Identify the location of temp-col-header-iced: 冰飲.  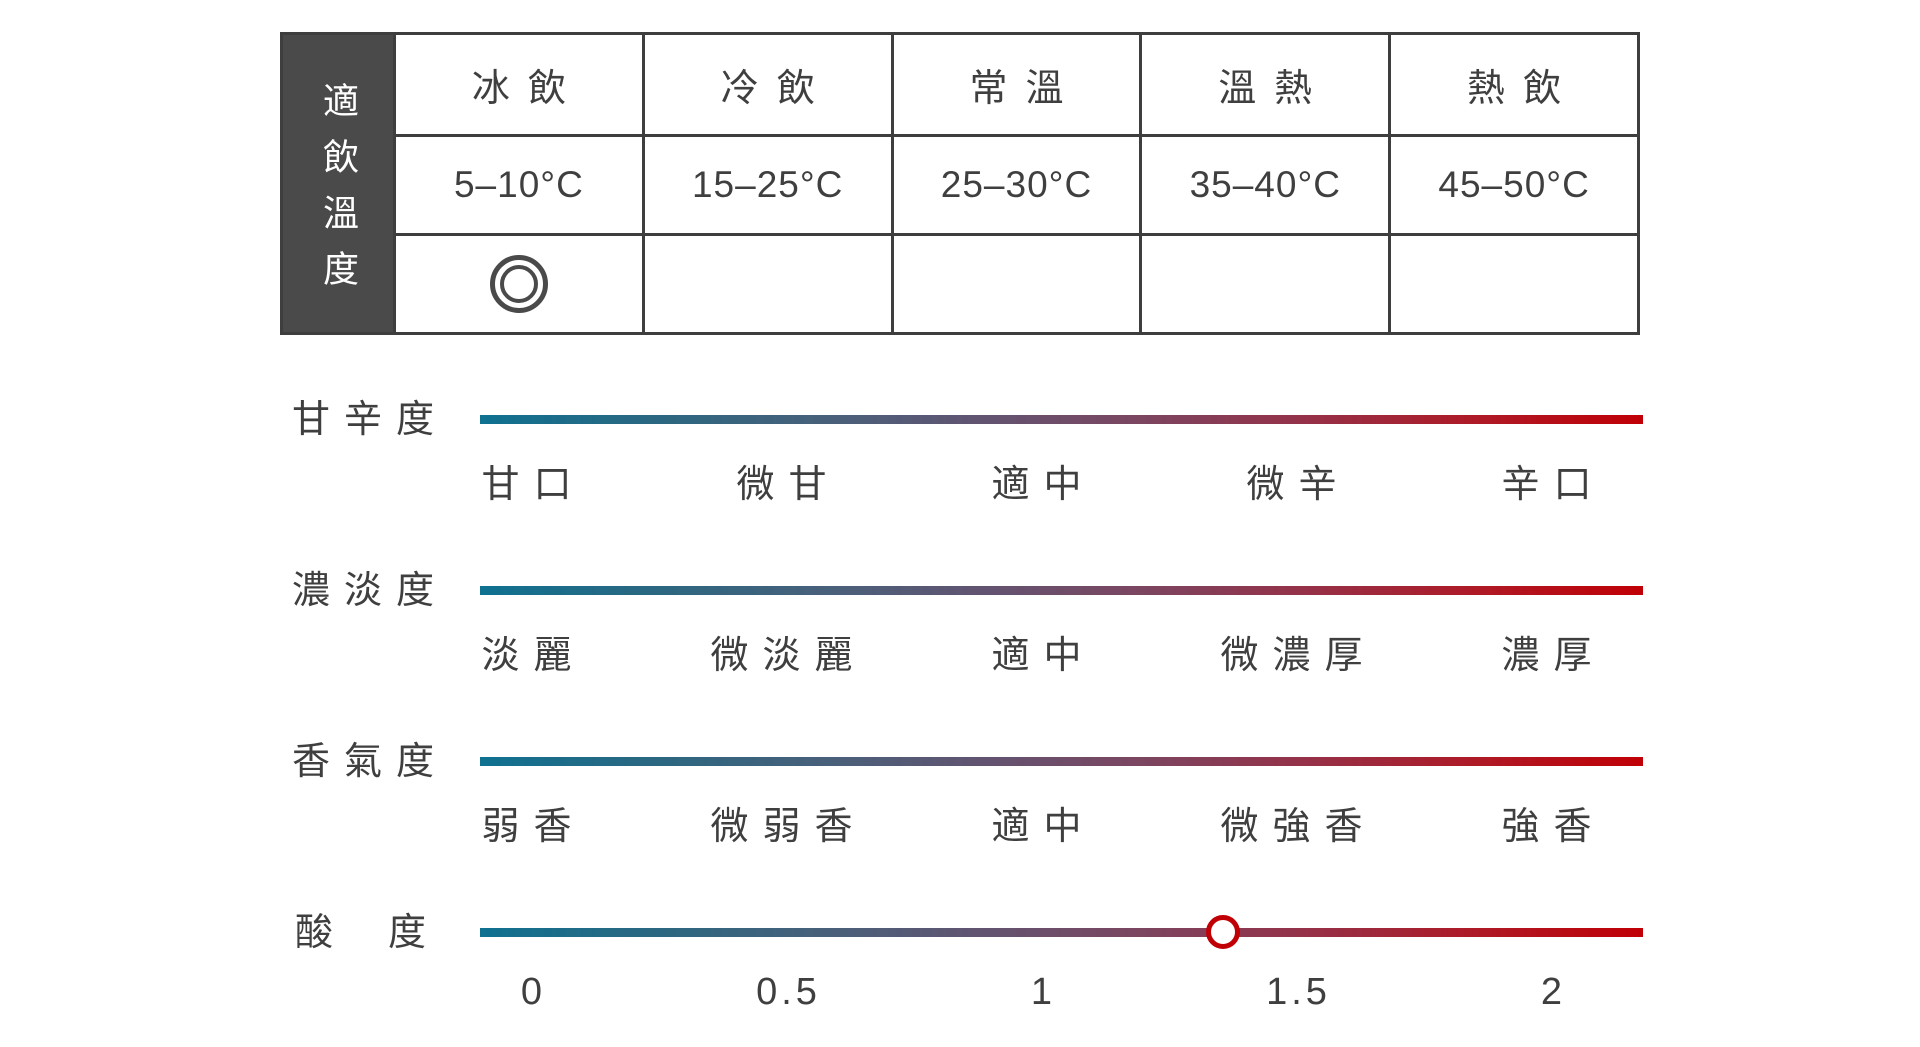
(517, 84).